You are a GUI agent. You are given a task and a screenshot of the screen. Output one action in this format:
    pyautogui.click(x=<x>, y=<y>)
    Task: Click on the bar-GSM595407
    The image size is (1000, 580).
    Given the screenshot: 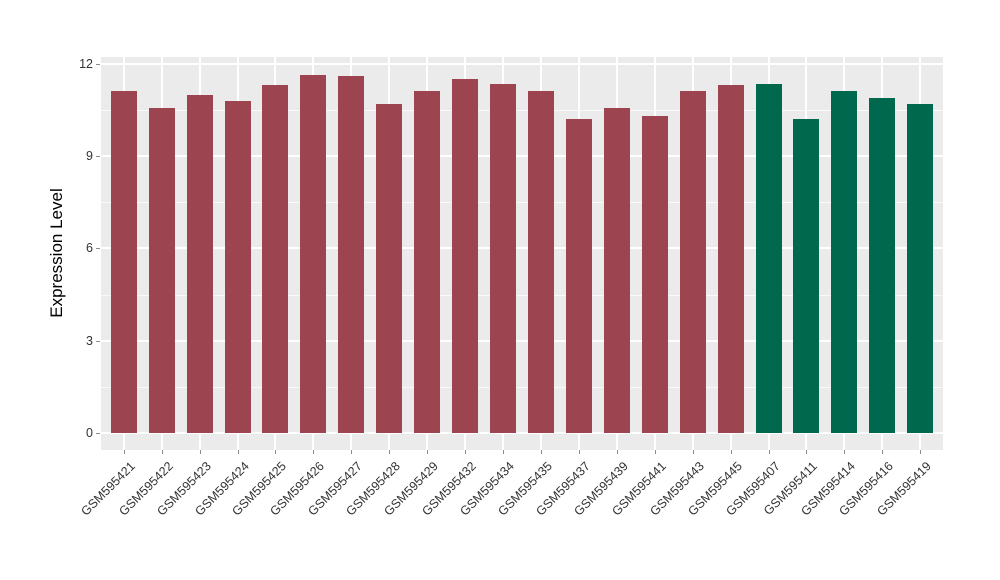 What is the action you would take?
    pyautogui.click(x=768, y=258)
    